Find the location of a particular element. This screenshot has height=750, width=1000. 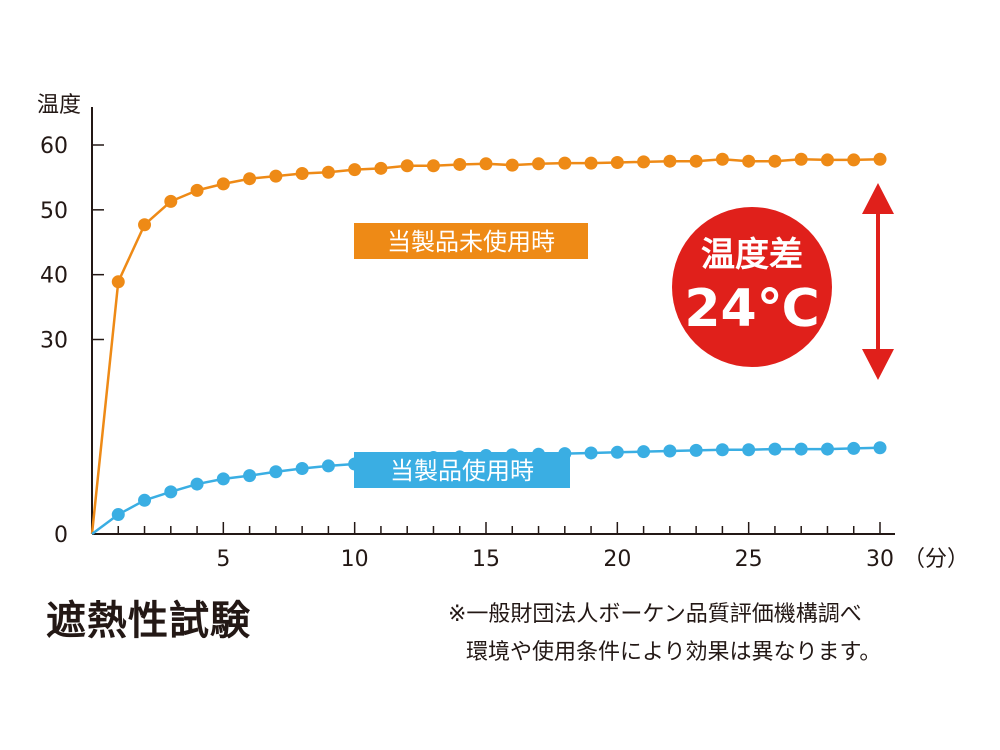

difference-arrow-head-down is located at coordinates (878, 364).